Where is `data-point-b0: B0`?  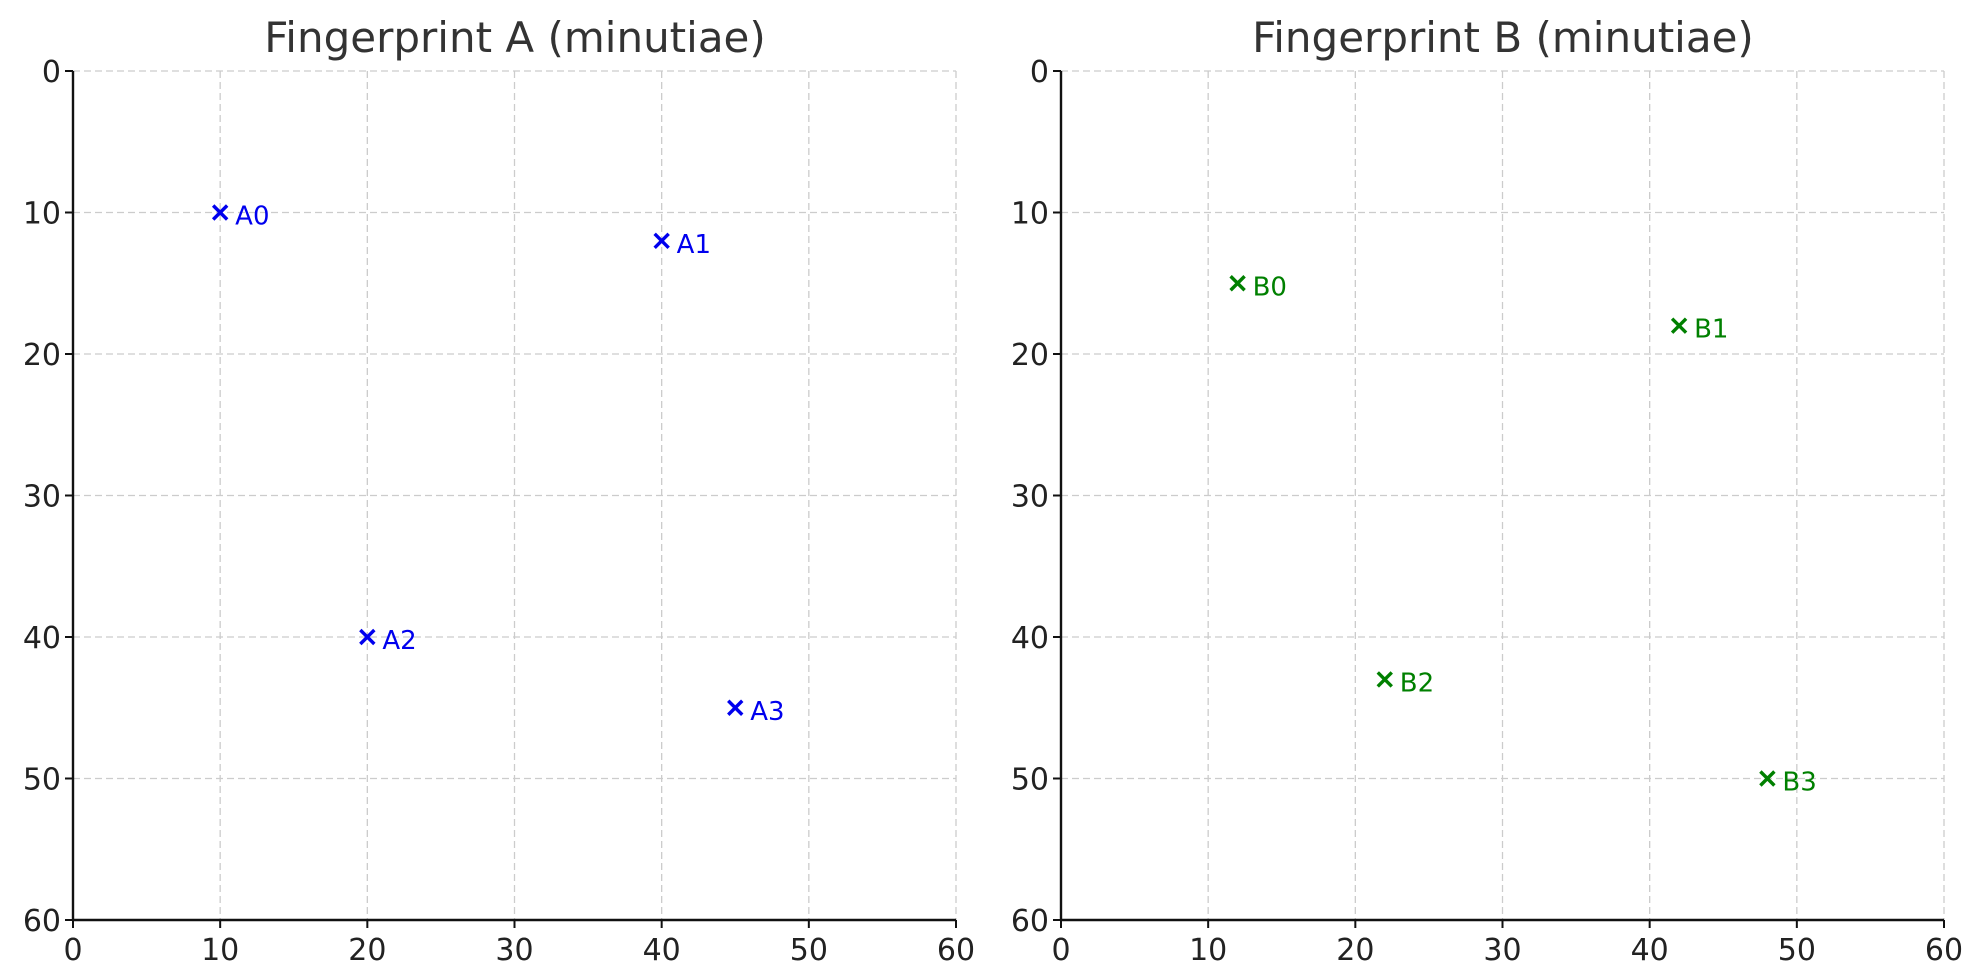
data-point-b0: B0 is located at coordinates (1258, 287).